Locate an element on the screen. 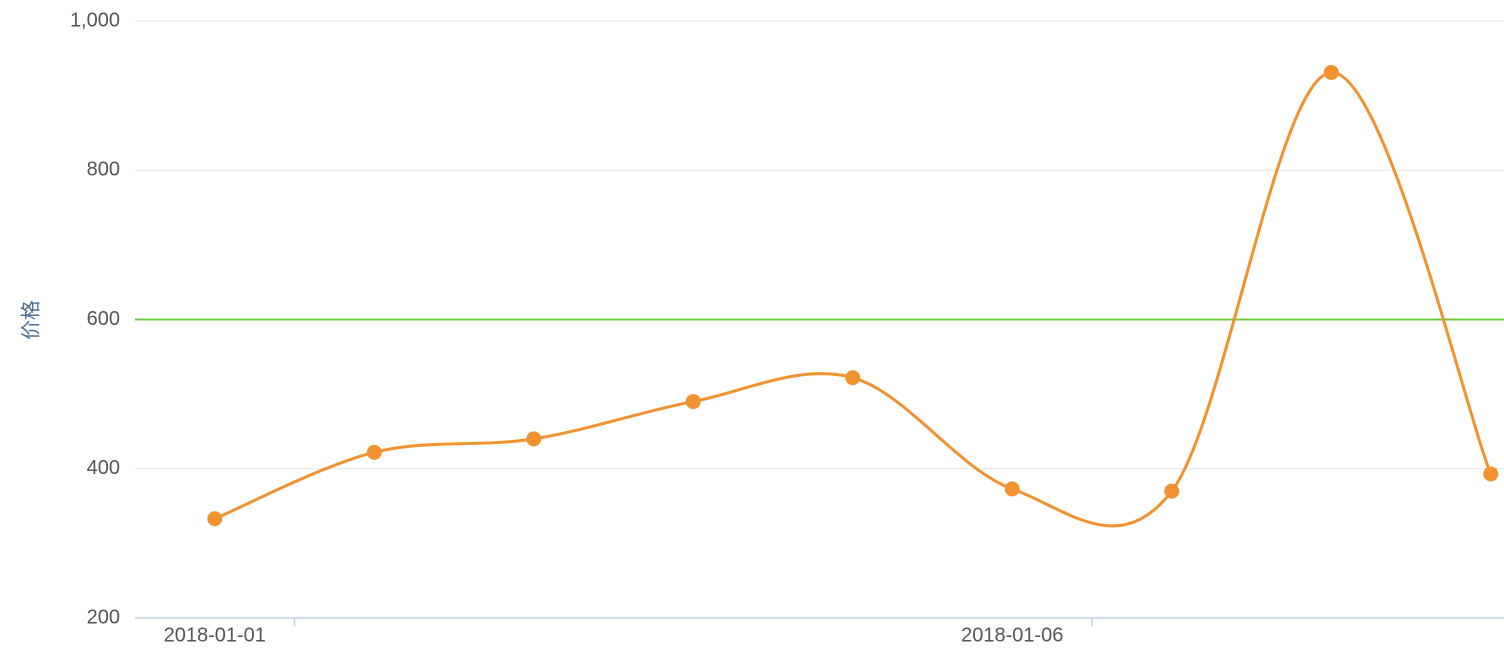  y-tick-label: 400 is located at coordinates (103, 468).